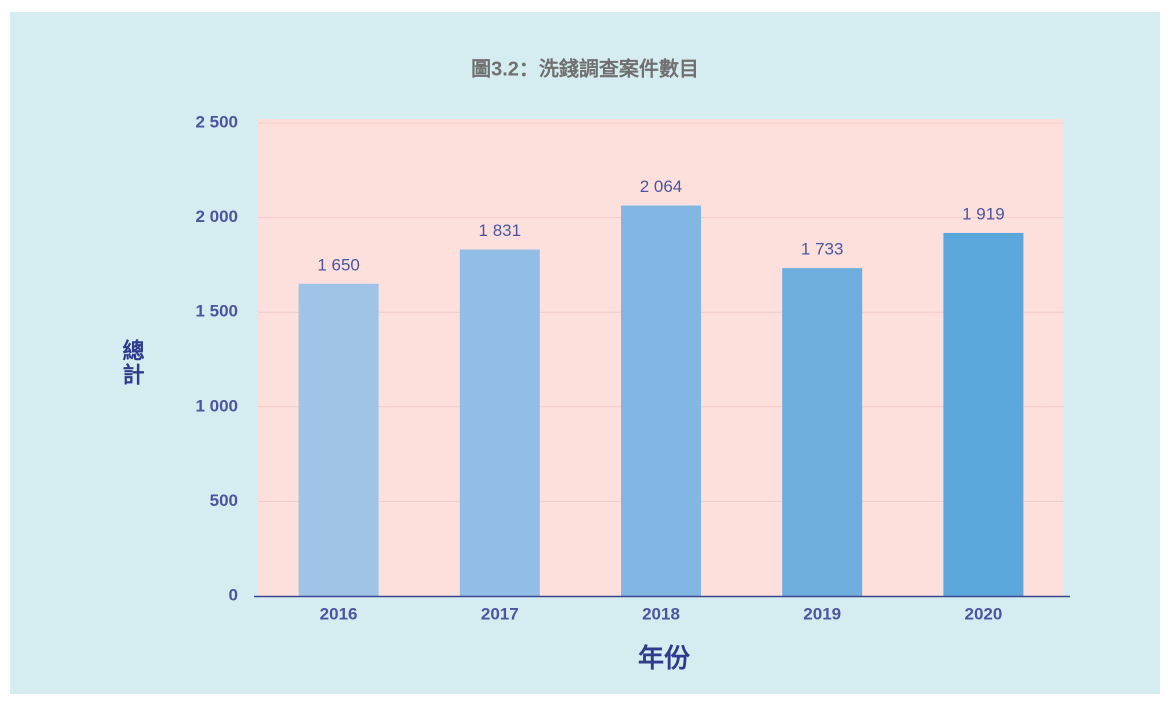 This screenshot has width=1170, height=706. What do you see at coordinates (661, 613) in the screenshot?
I see `x-tick-label: 2018` at bounding box center [661, 613].